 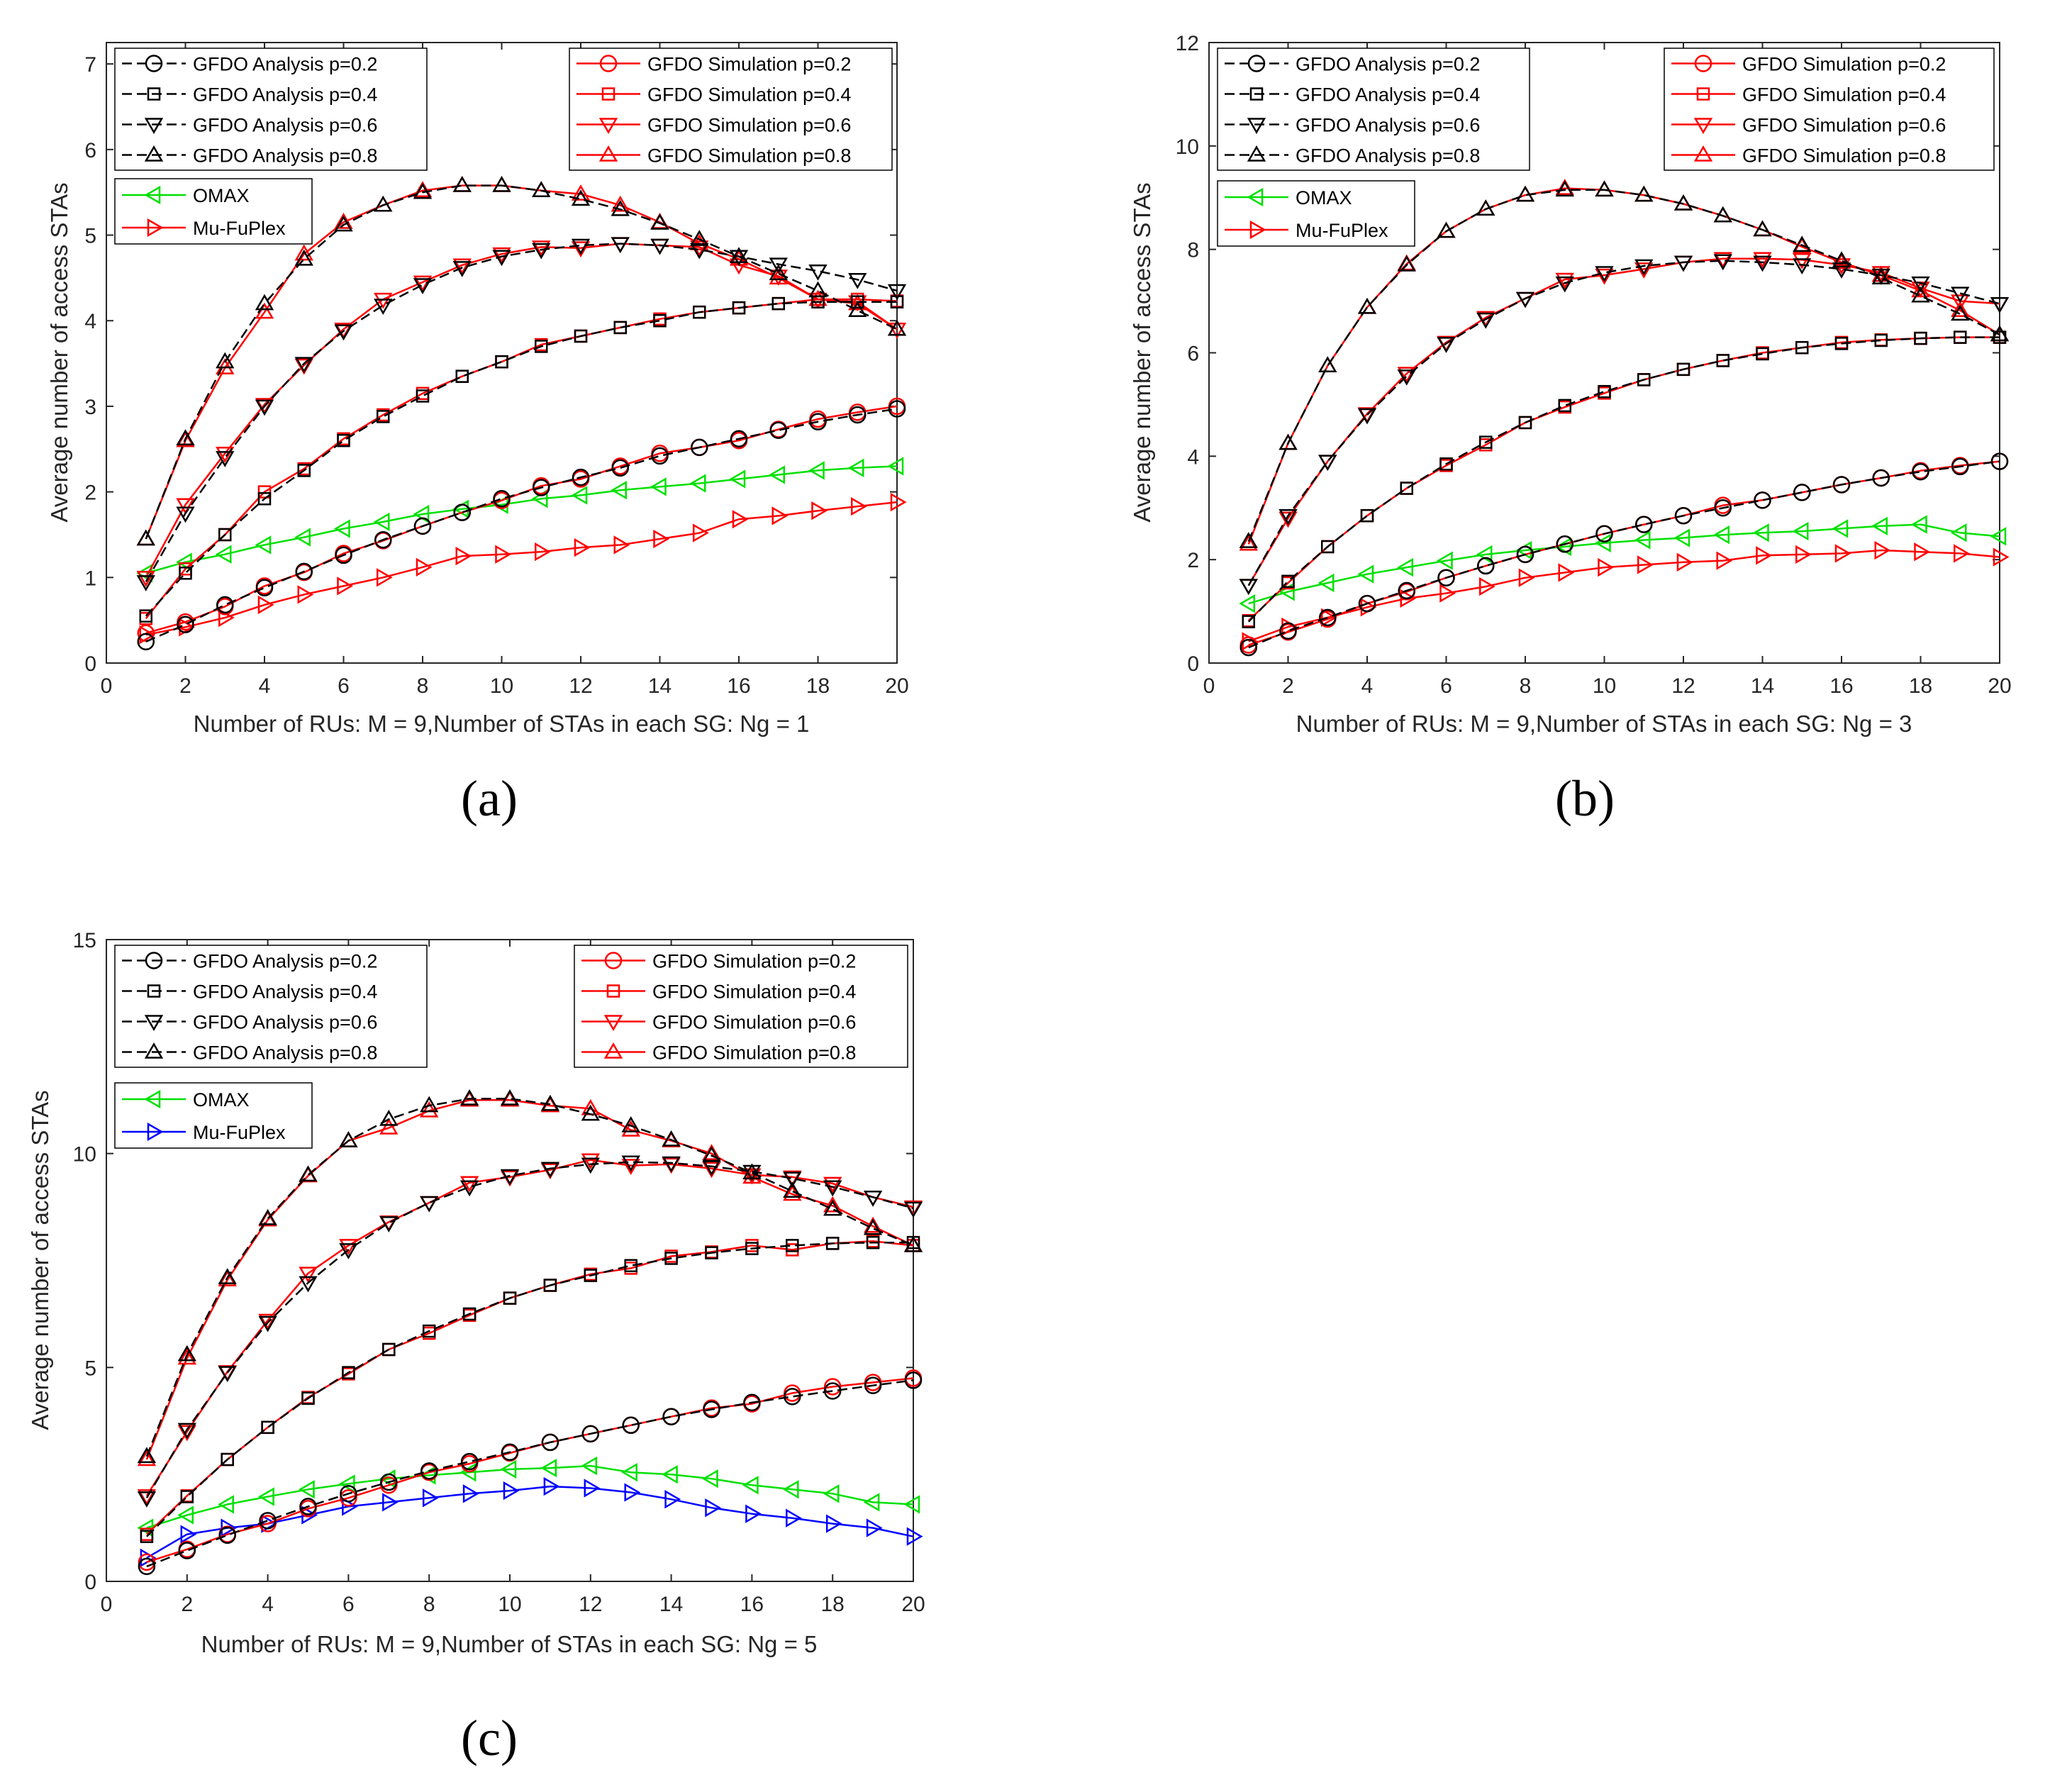 What do you see at coordinates (1844, 64) in the screenshot?
I see `legend-simulation-entry: GFDO Simulation p=0.2` at bounding box center [1844, 64].